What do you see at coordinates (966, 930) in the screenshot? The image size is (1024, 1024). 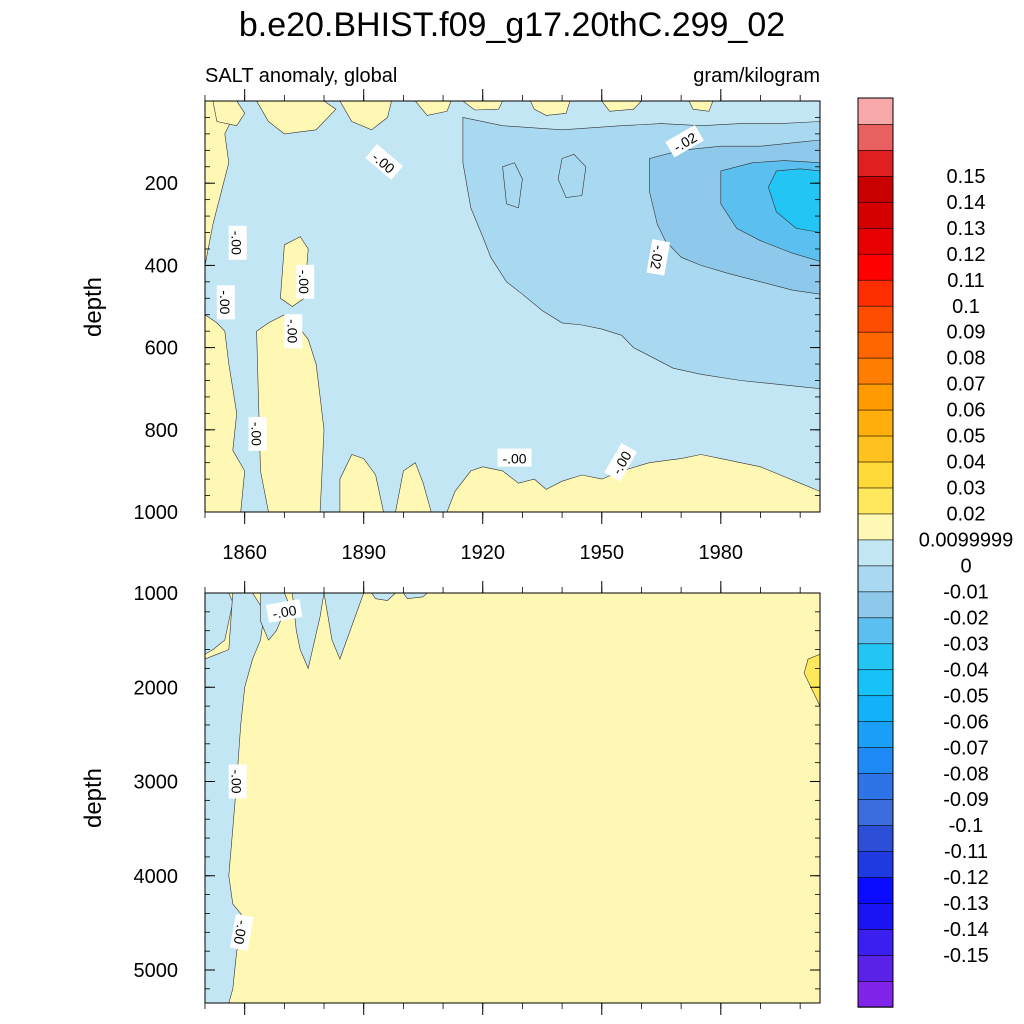 I see `colorbar-label-1: -0.14` at bounding box center [966, 930].